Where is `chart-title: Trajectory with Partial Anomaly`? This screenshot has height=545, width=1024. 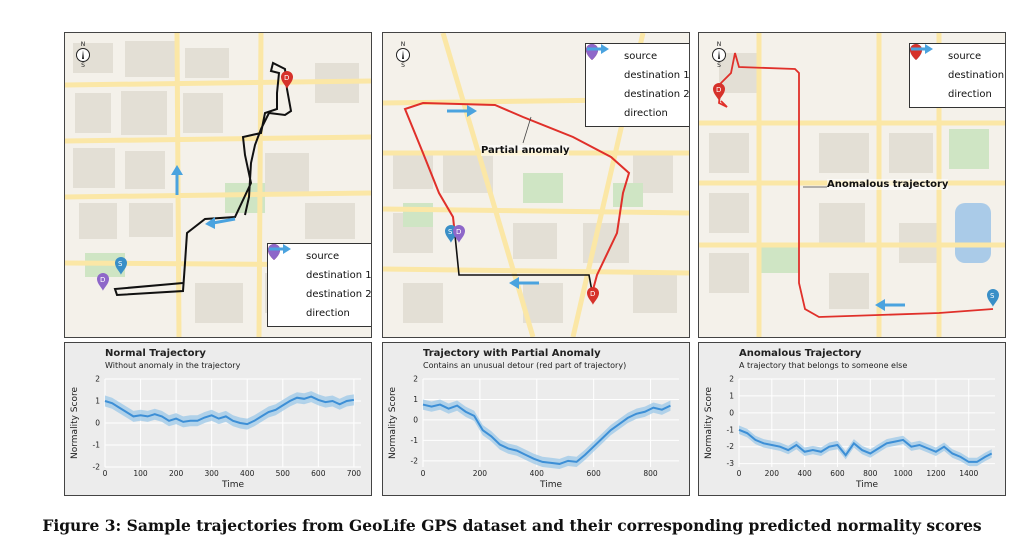 chart-title: Trajectory with Partial Anomaly is located at coordinates (512, 353).